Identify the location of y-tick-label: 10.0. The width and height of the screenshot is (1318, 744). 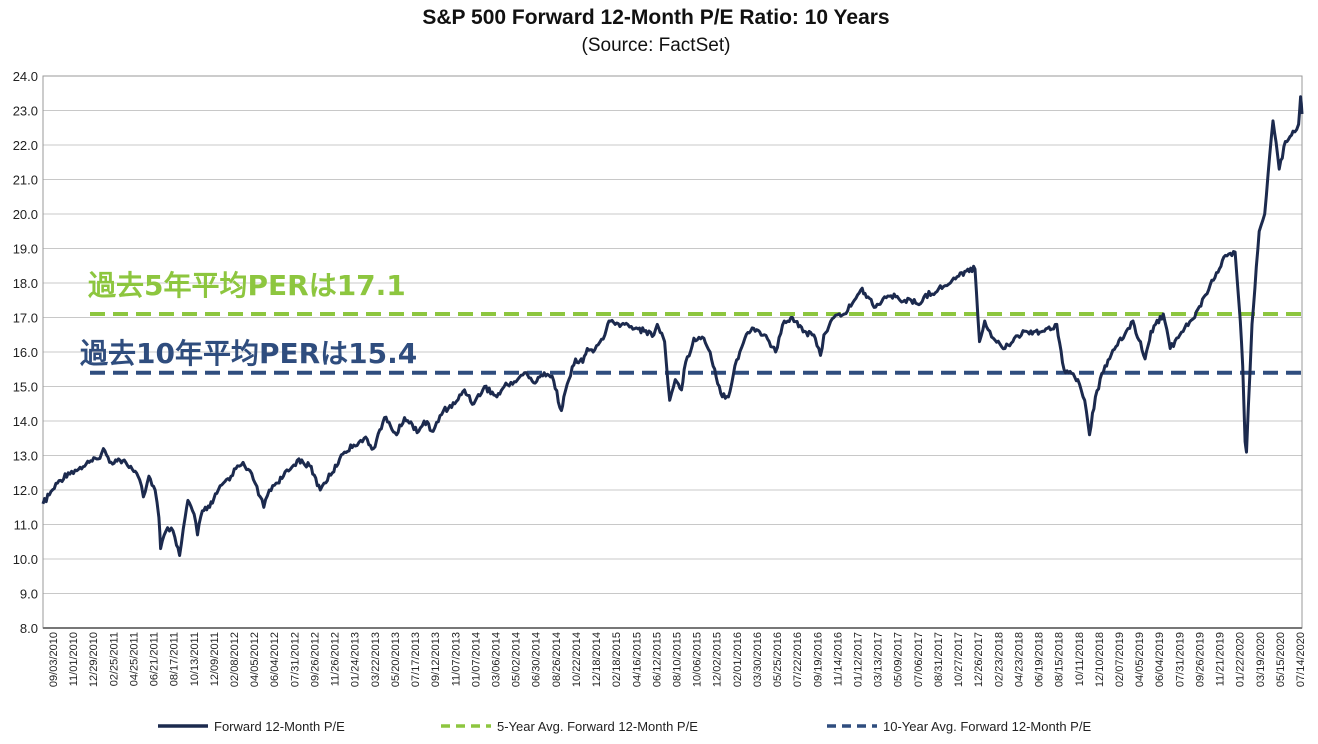
(25, 559).